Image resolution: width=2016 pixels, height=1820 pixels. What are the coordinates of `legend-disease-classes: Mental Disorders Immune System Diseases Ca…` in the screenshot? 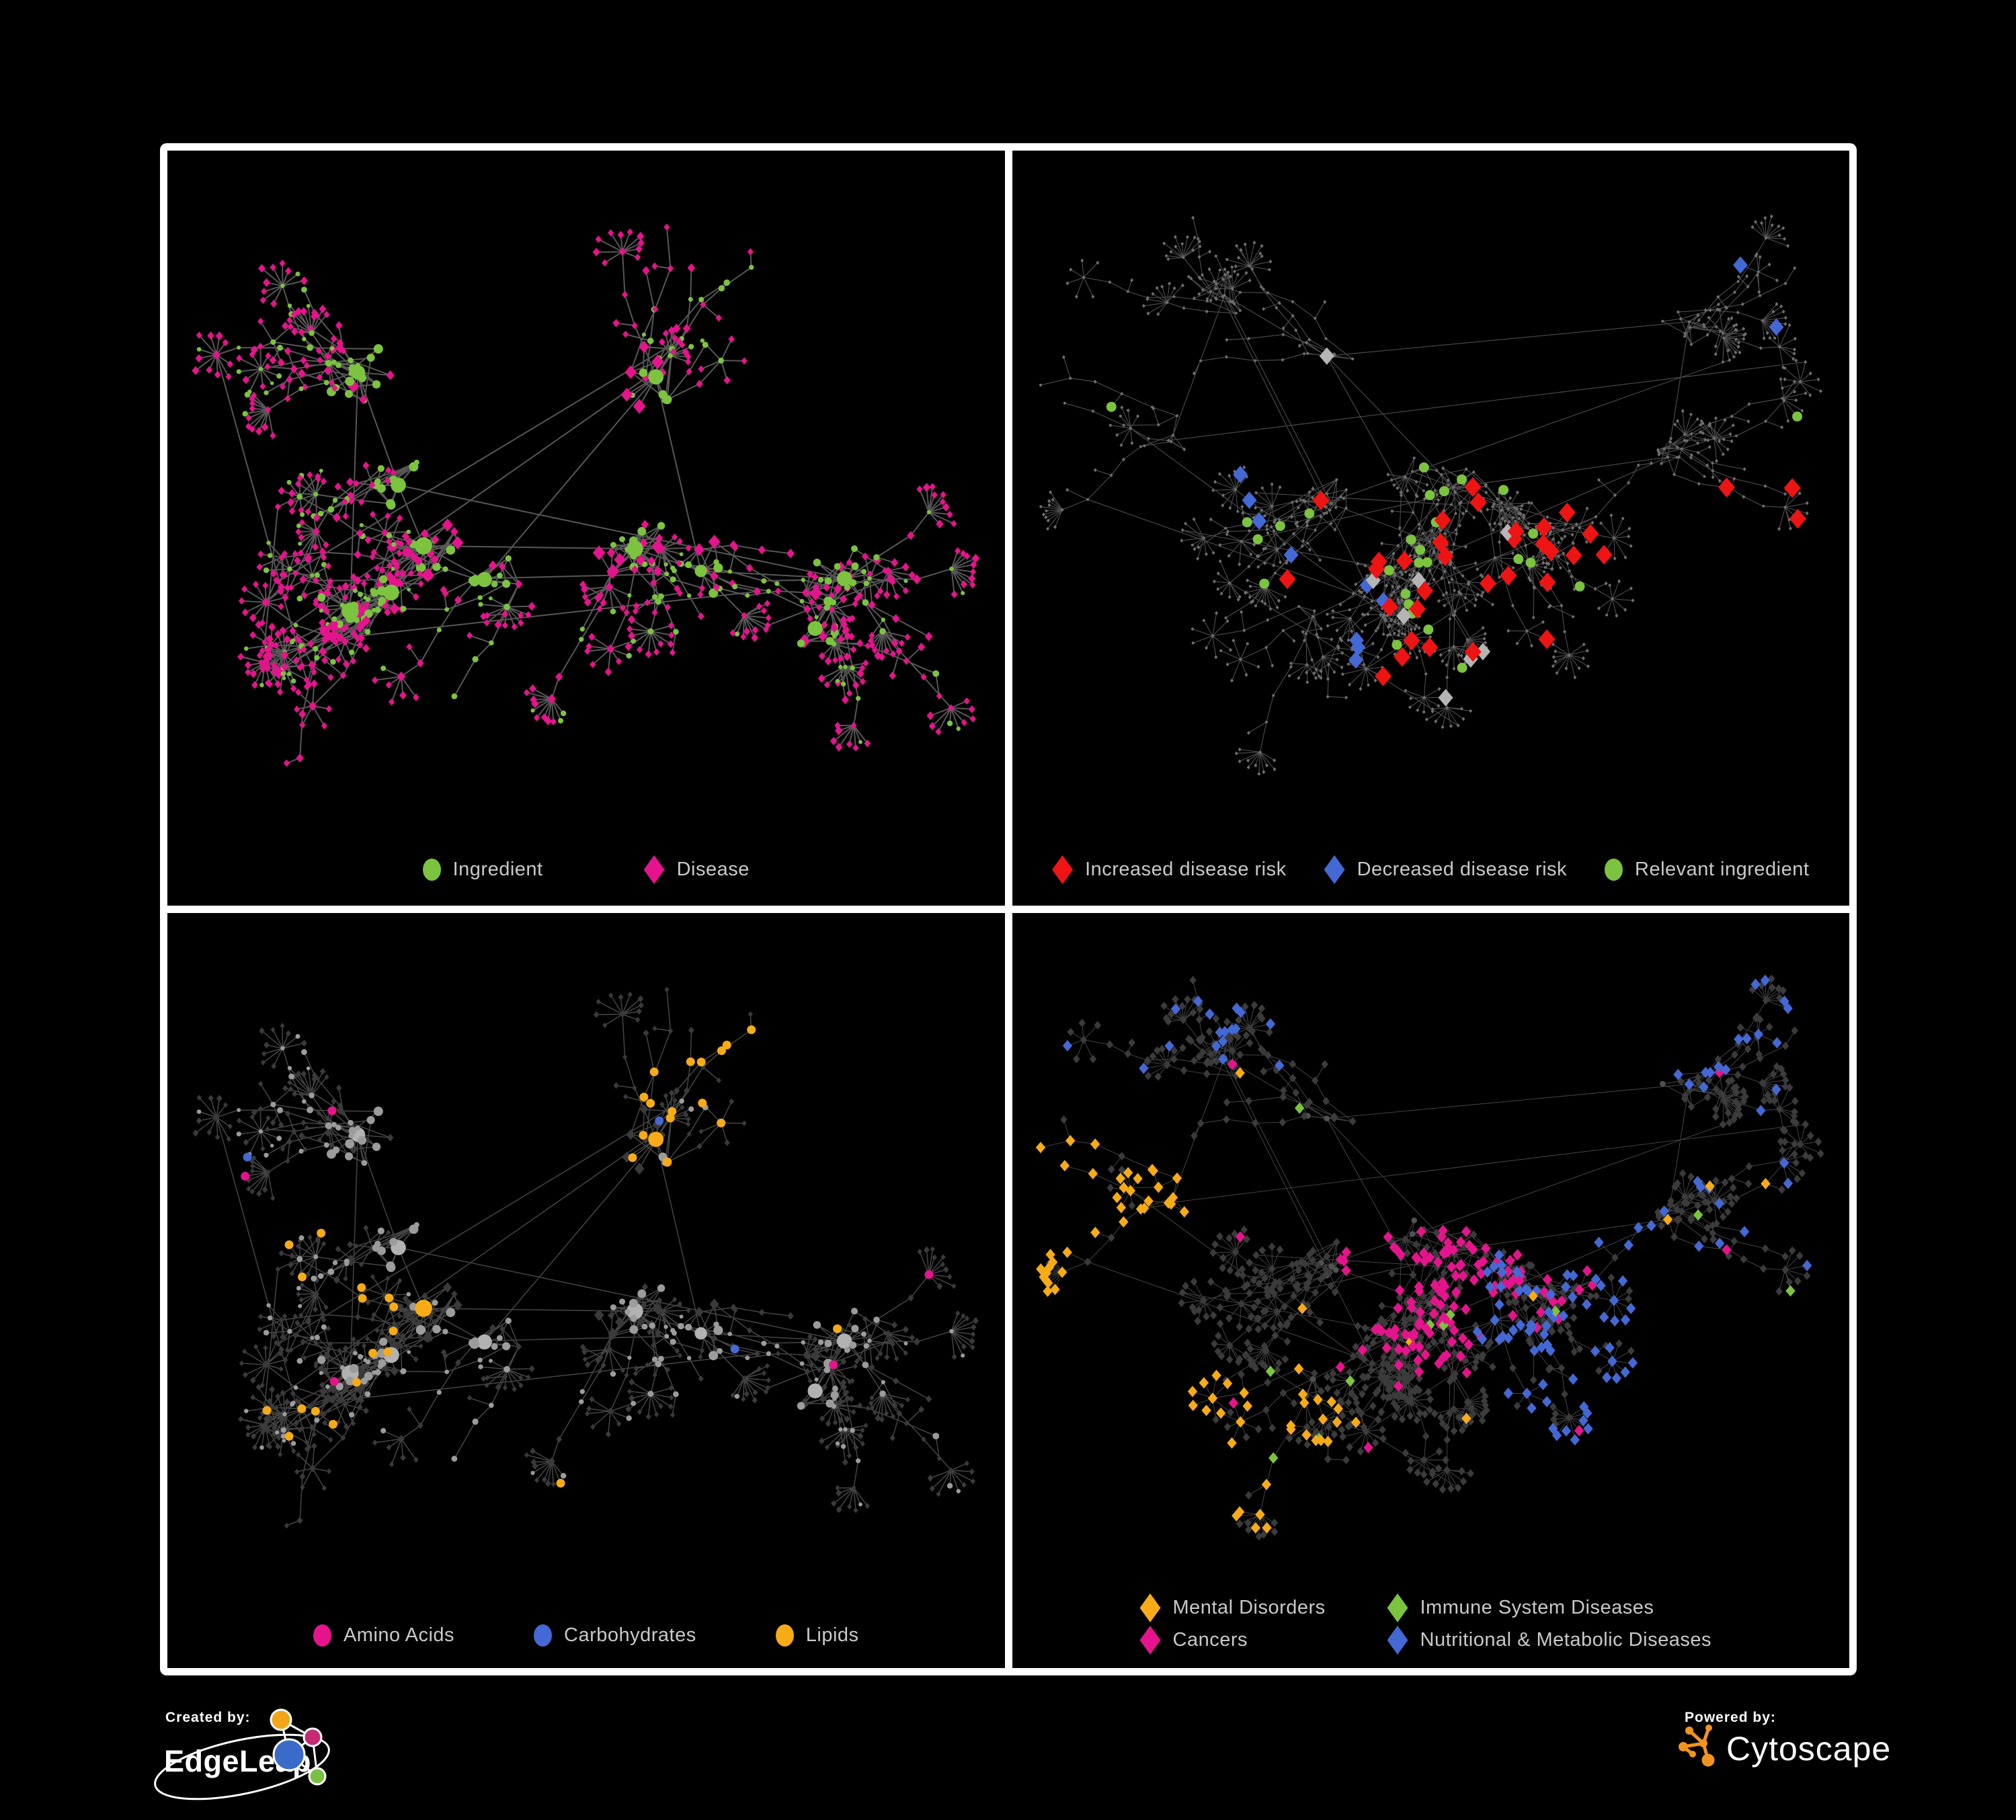 It's located at (1425, 1624).